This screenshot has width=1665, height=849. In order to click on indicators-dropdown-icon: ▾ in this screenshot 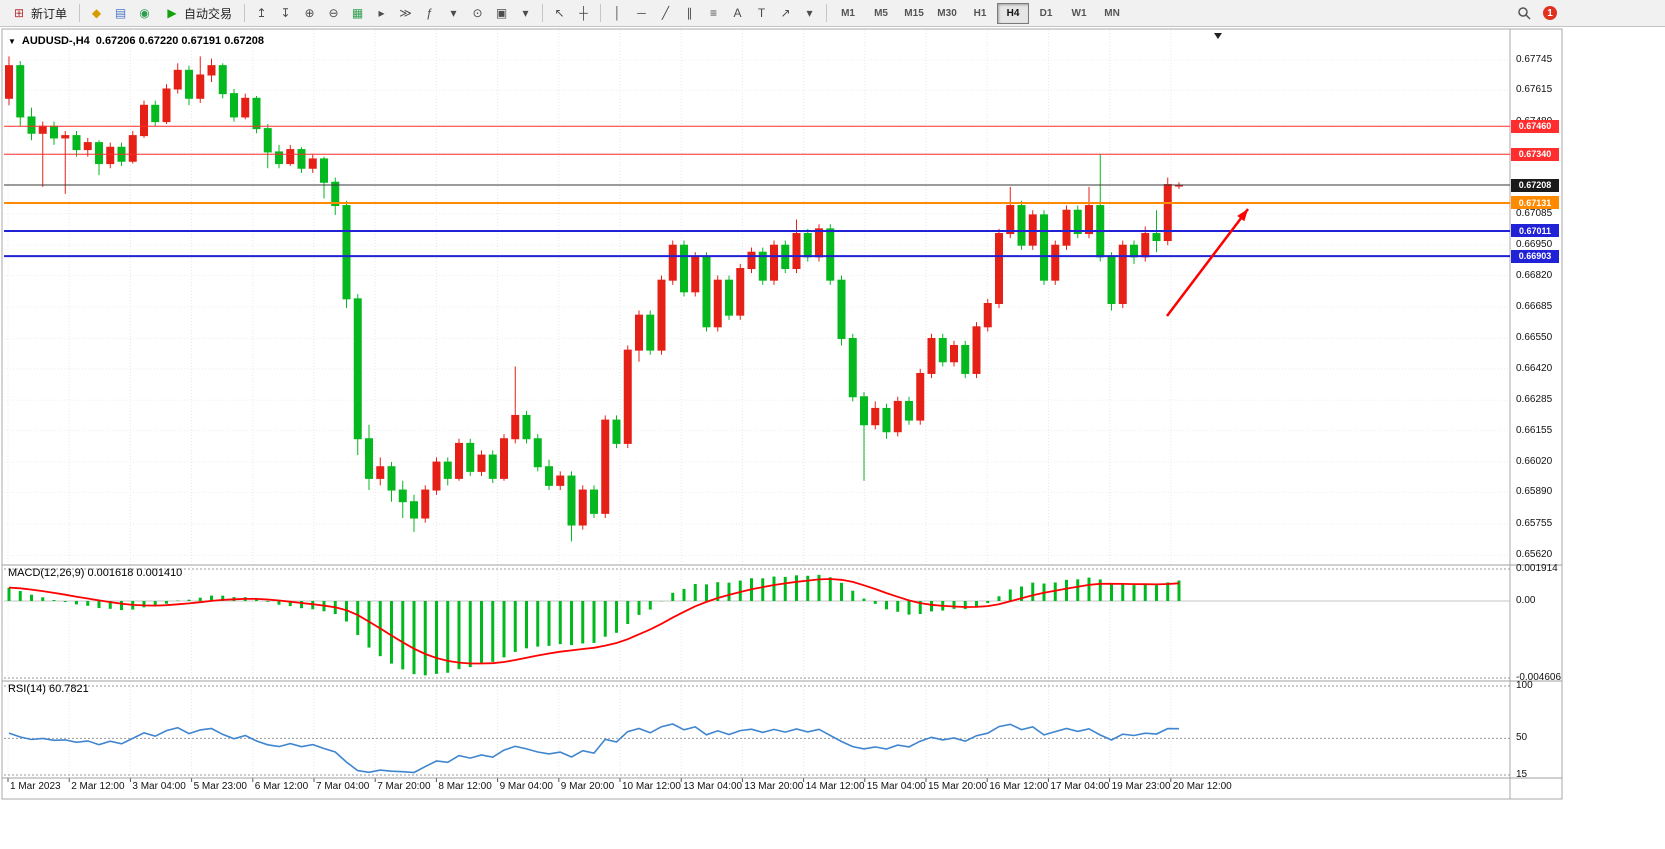, I will do `click(453, 13)`.